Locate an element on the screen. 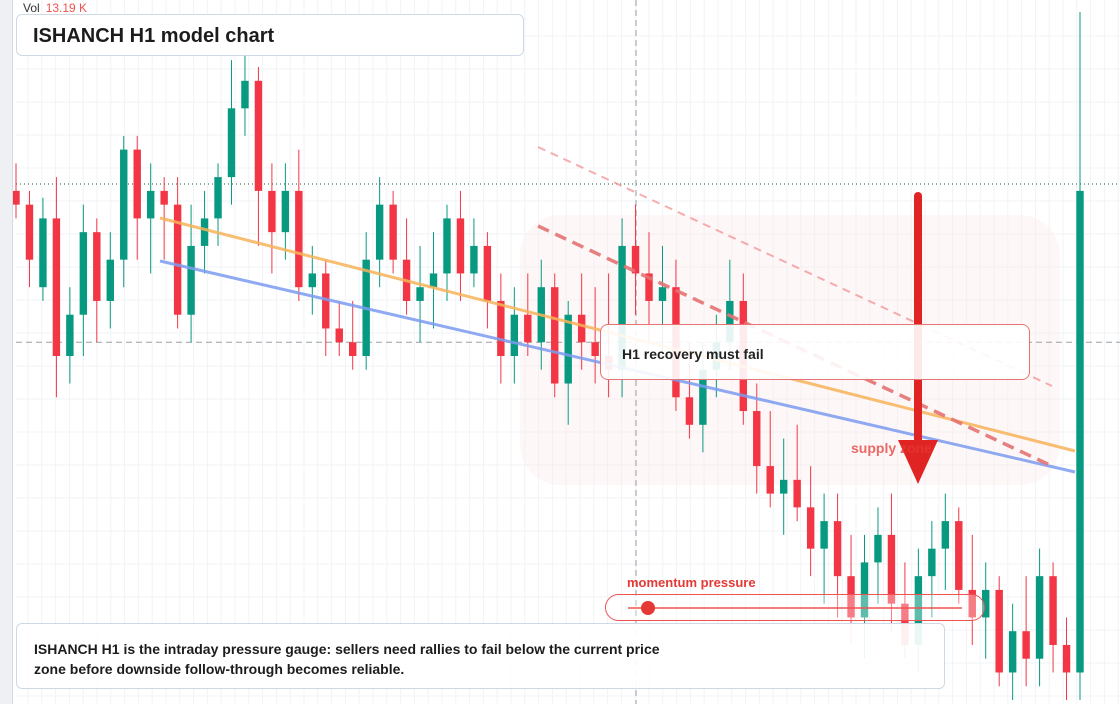  volume-label: Vol is located at coordinates (31, 8).